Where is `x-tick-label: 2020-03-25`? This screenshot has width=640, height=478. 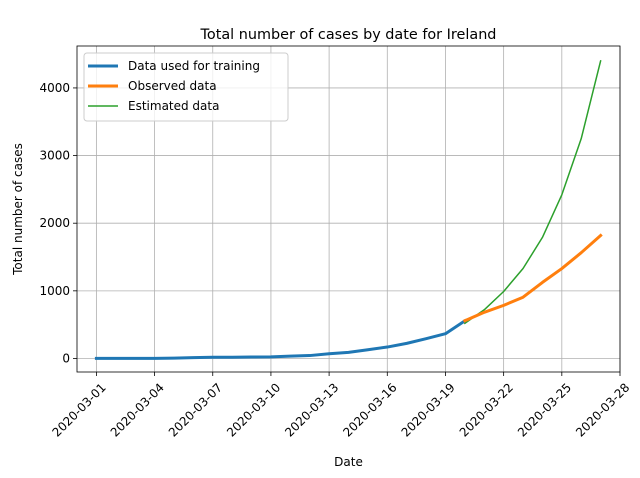
x-tick-label: 2020-03-25 is located at coordinates (544, 409).